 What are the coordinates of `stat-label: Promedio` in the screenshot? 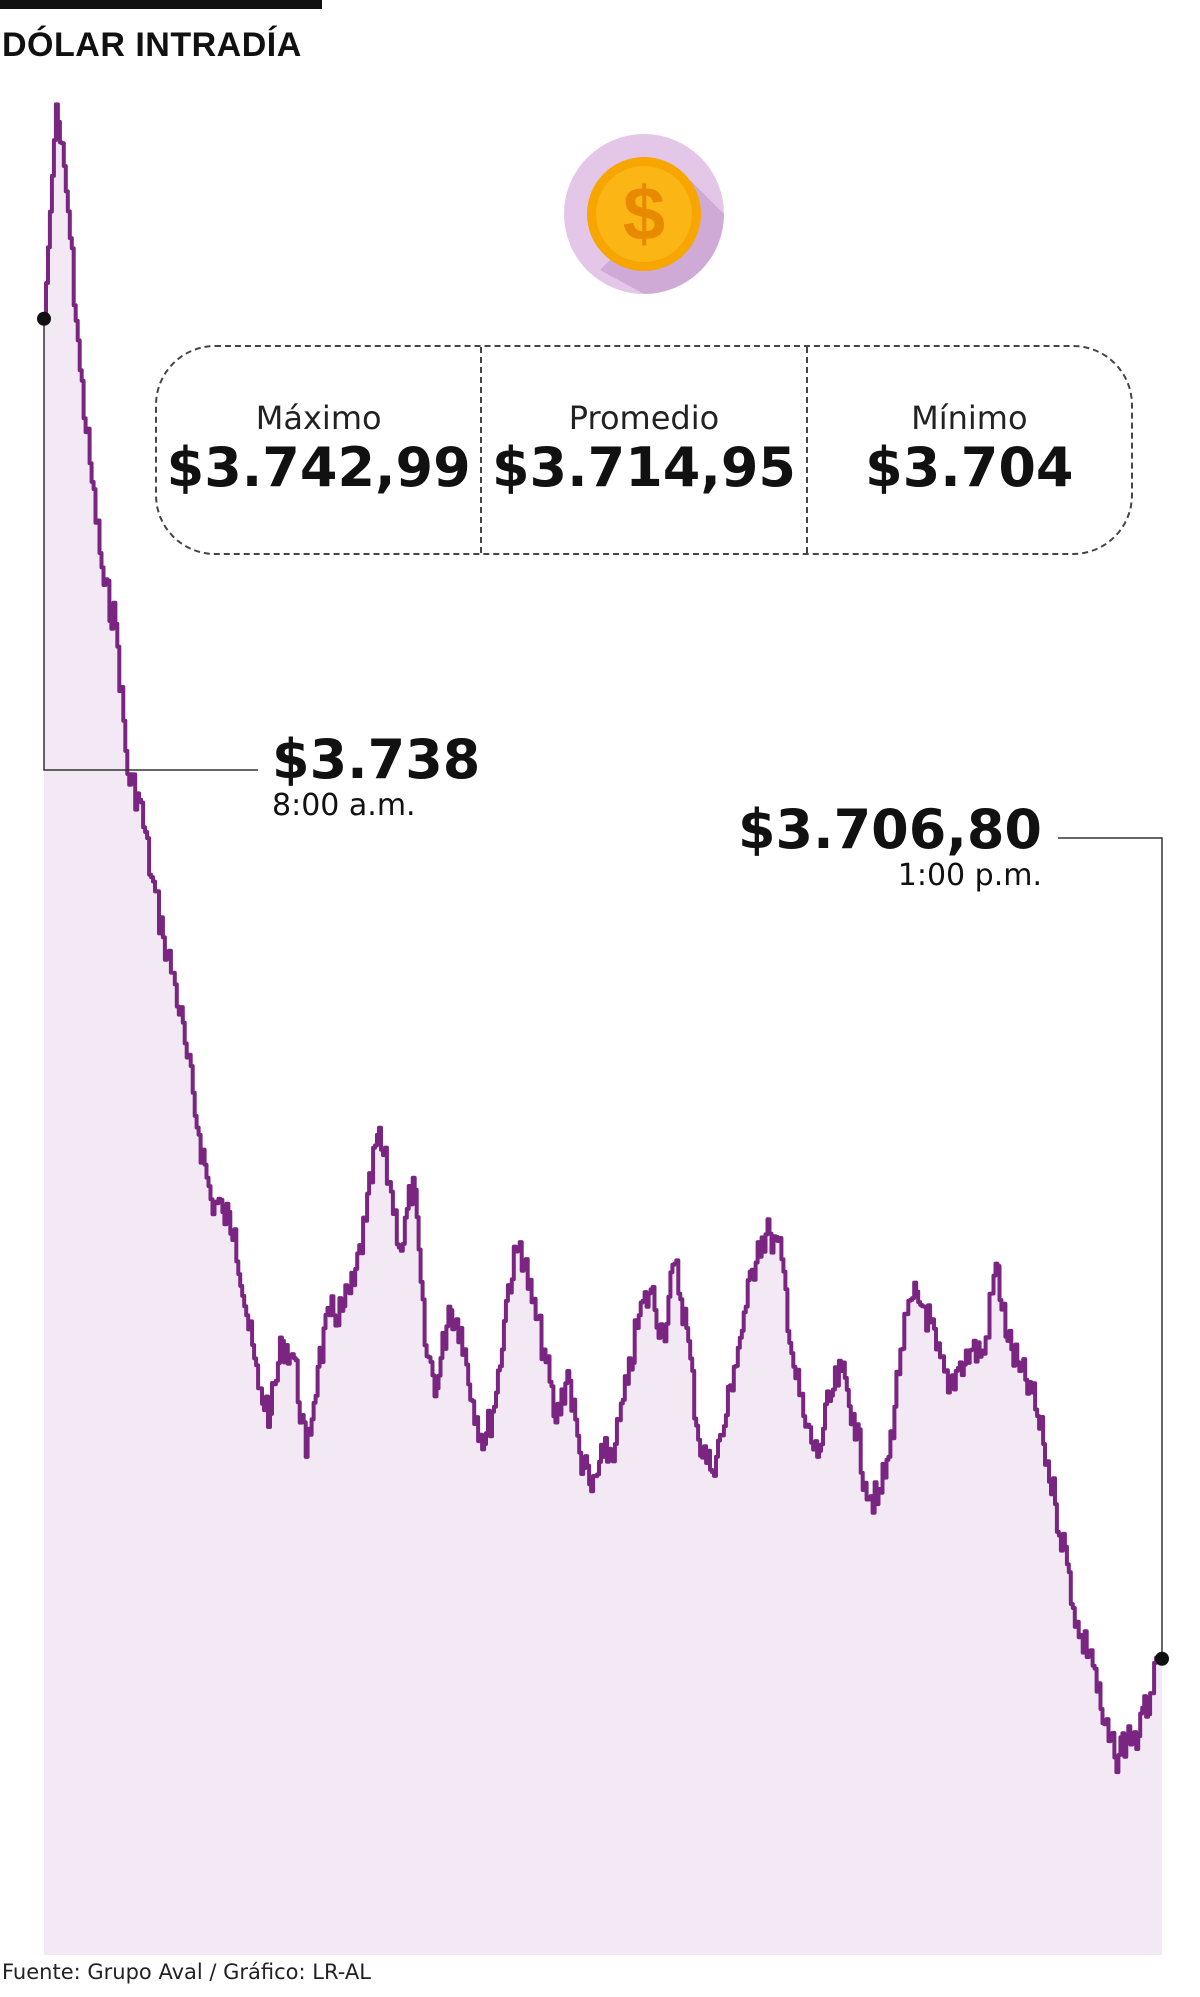 It's located at (644, 418).